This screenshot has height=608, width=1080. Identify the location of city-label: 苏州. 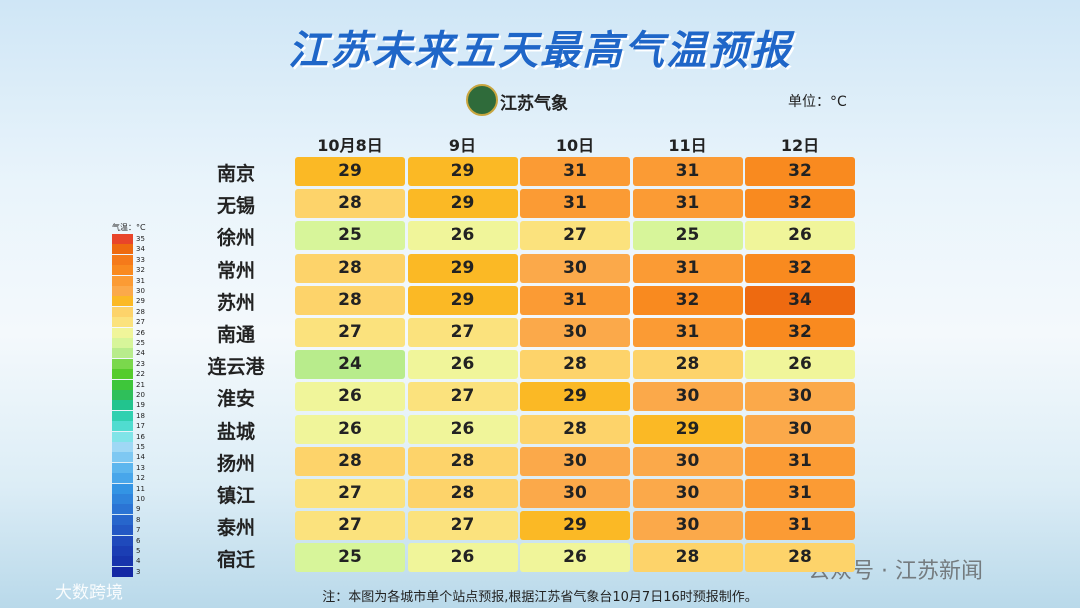
(235, 302).